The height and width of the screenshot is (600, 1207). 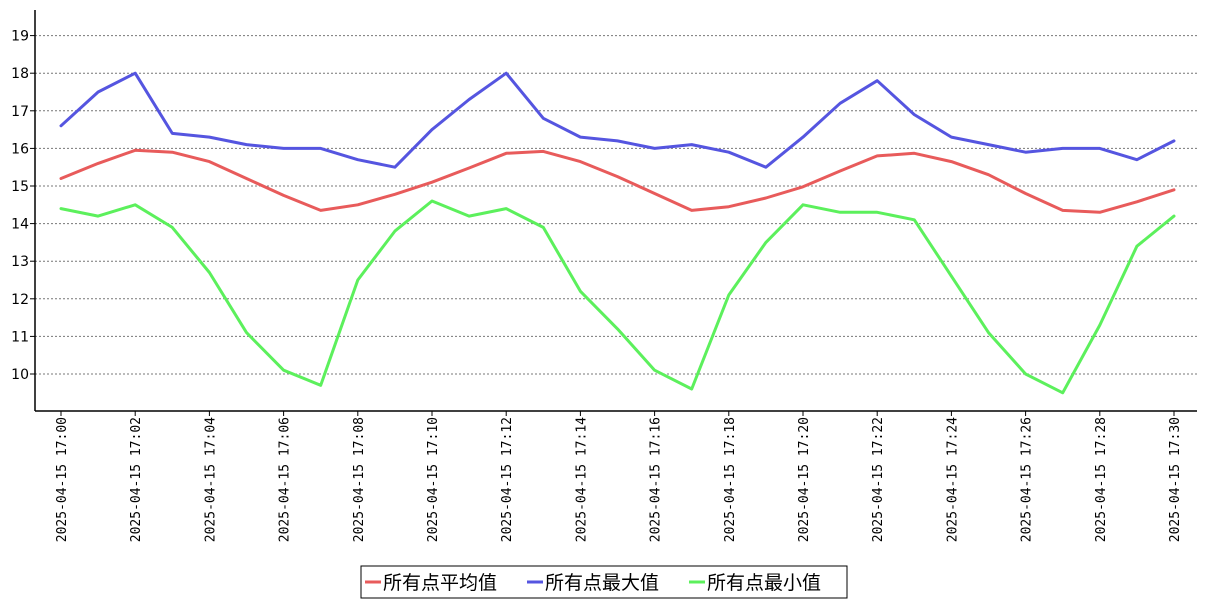 I want to click on y-tick-label: 15, so click(x=20, y=187).